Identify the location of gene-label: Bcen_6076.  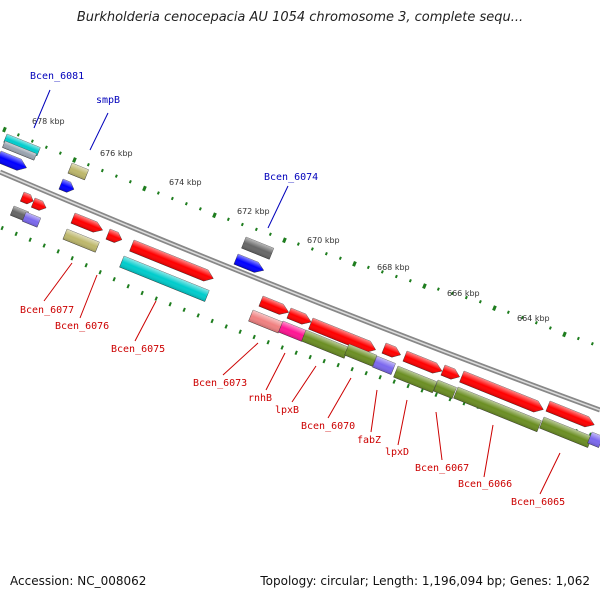
(82, 326).